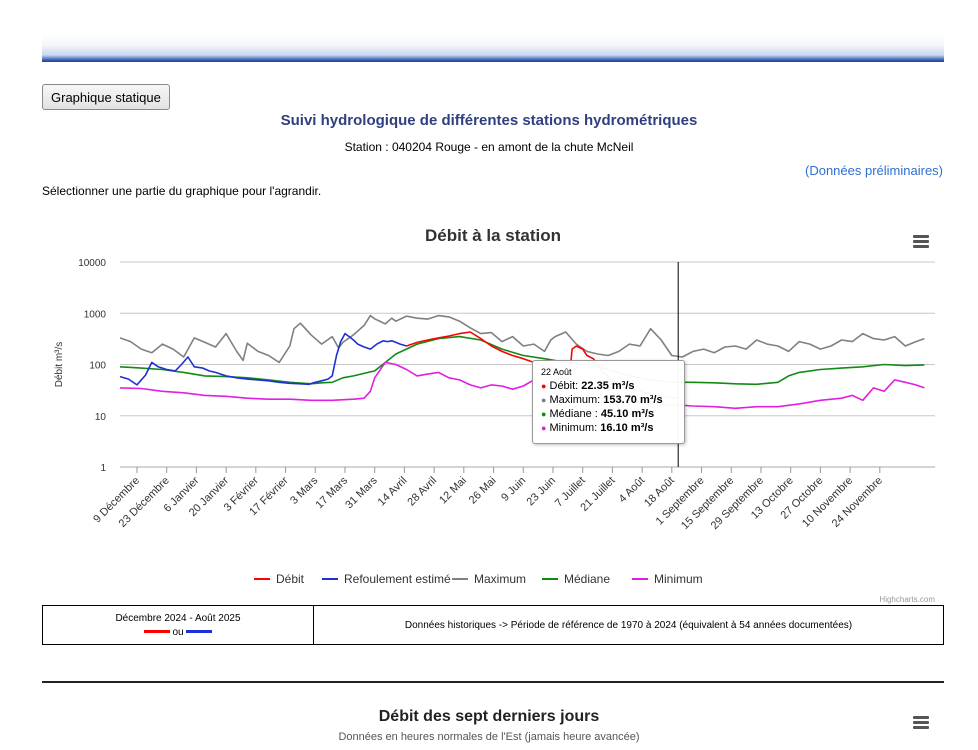  Describe the element at coordinates (678, 579) in the screenshot. I see `legend-item: Minimum` at that location.